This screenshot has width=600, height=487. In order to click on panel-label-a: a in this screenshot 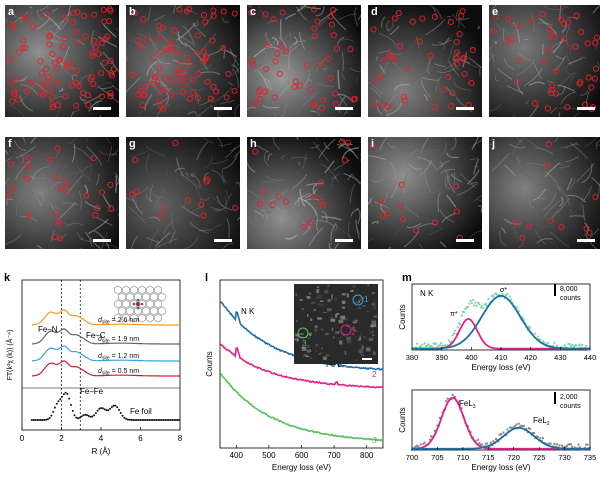, I will do `click(11, 12)`.